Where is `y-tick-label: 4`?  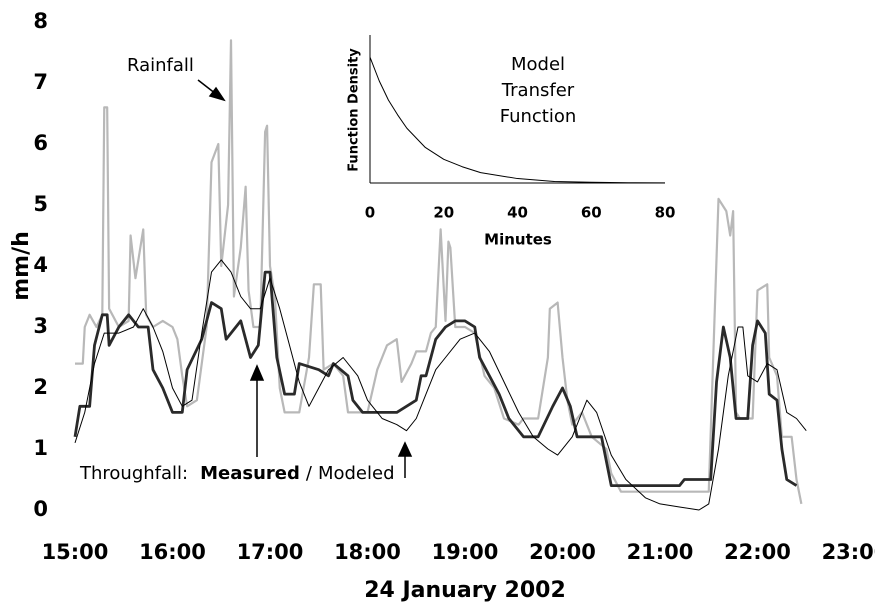 y-tick-label: 4 is located at coordinates (40, 265).